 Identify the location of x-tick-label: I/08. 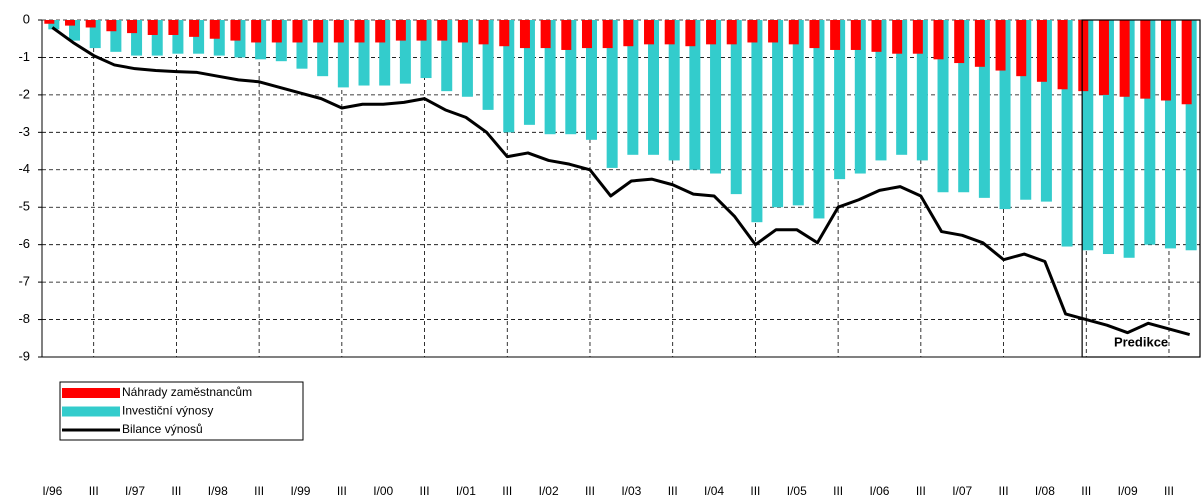
(1045, 491).